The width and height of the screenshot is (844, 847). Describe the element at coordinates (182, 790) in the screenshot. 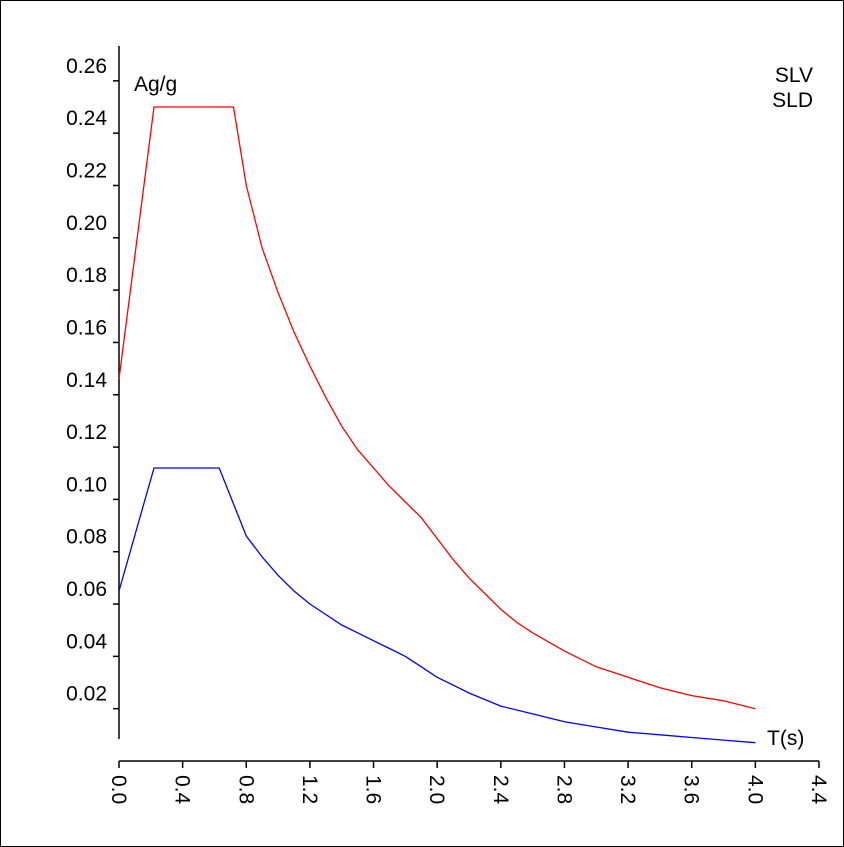

I see `x-tick-label: 0.4` at that location.